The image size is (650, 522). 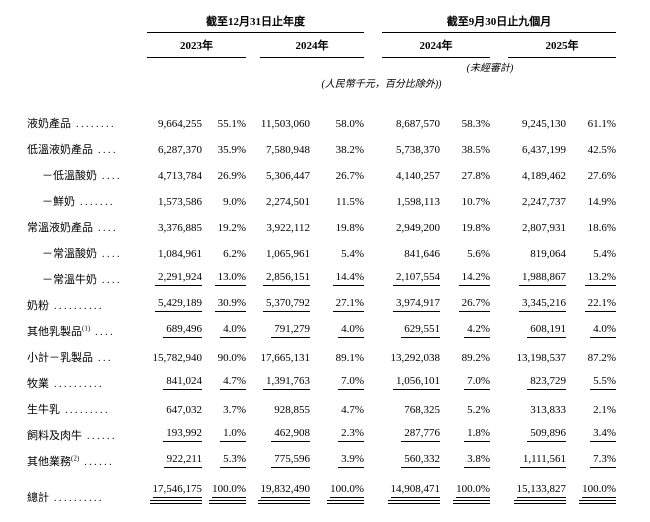 I want to click on amount-cell: 928,855, so click(x=278, y=403).